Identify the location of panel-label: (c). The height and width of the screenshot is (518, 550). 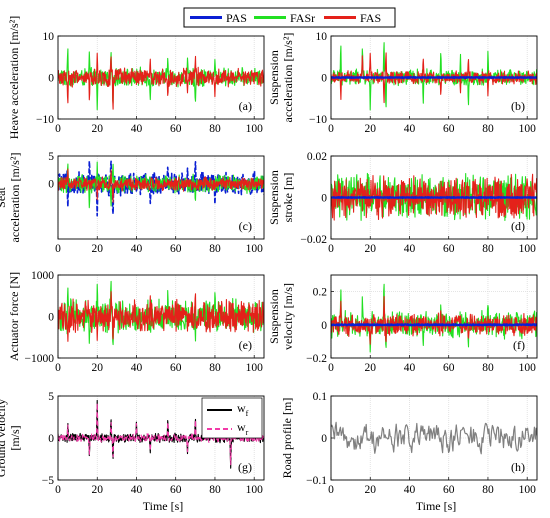
(245, 226).